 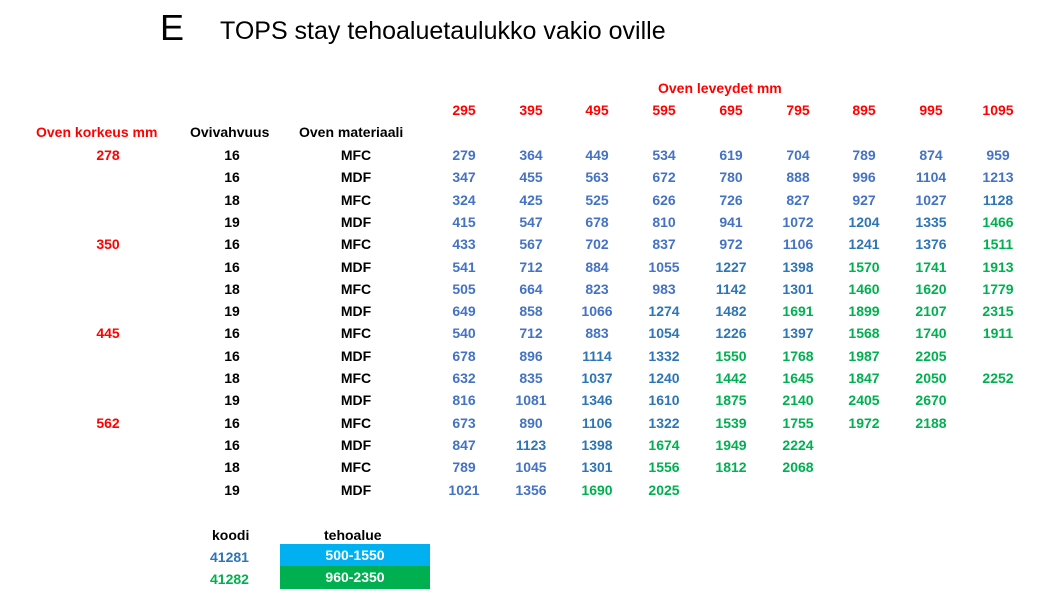 What do you see at coordinates (998, 311) in the screenshot?
I see `capacity-cell: 2315` at bounding box center [998, 311].